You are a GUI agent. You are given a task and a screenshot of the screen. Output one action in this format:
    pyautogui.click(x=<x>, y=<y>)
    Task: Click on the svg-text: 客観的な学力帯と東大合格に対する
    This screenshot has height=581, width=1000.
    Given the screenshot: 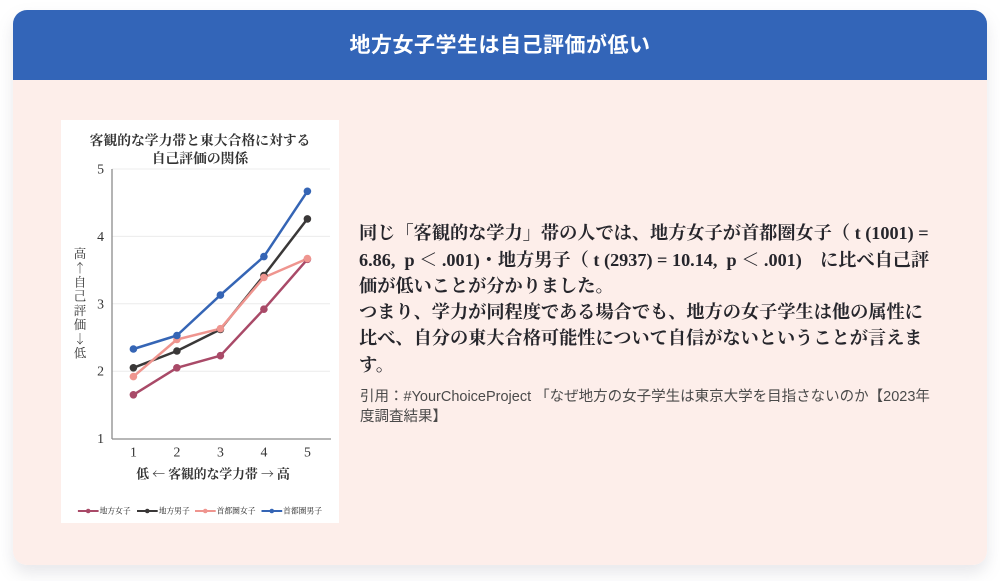 What is the action you would take?
    pyautogui.click(x=200, y=140)
    